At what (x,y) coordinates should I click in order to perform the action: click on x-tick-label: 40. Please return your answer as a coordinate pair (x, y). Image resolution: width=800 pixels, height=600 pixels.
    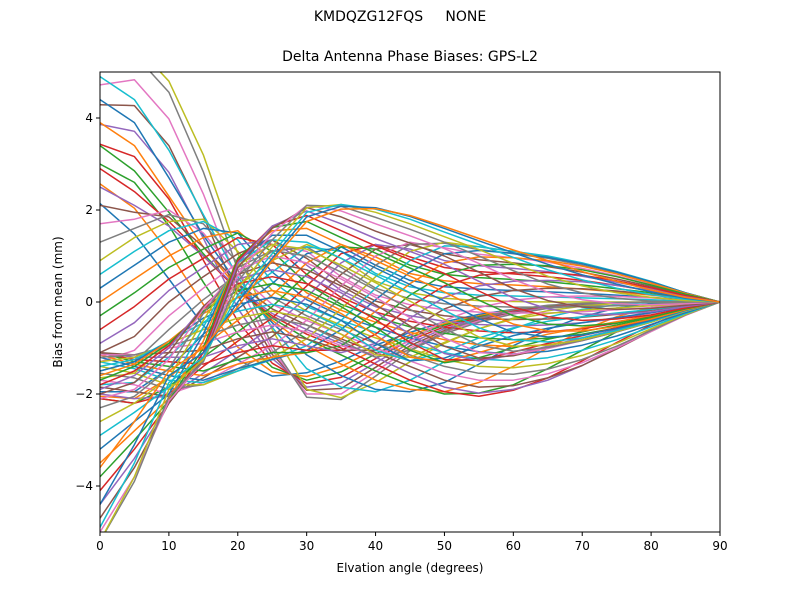
    Looking at the image, I should click on (375, 546).